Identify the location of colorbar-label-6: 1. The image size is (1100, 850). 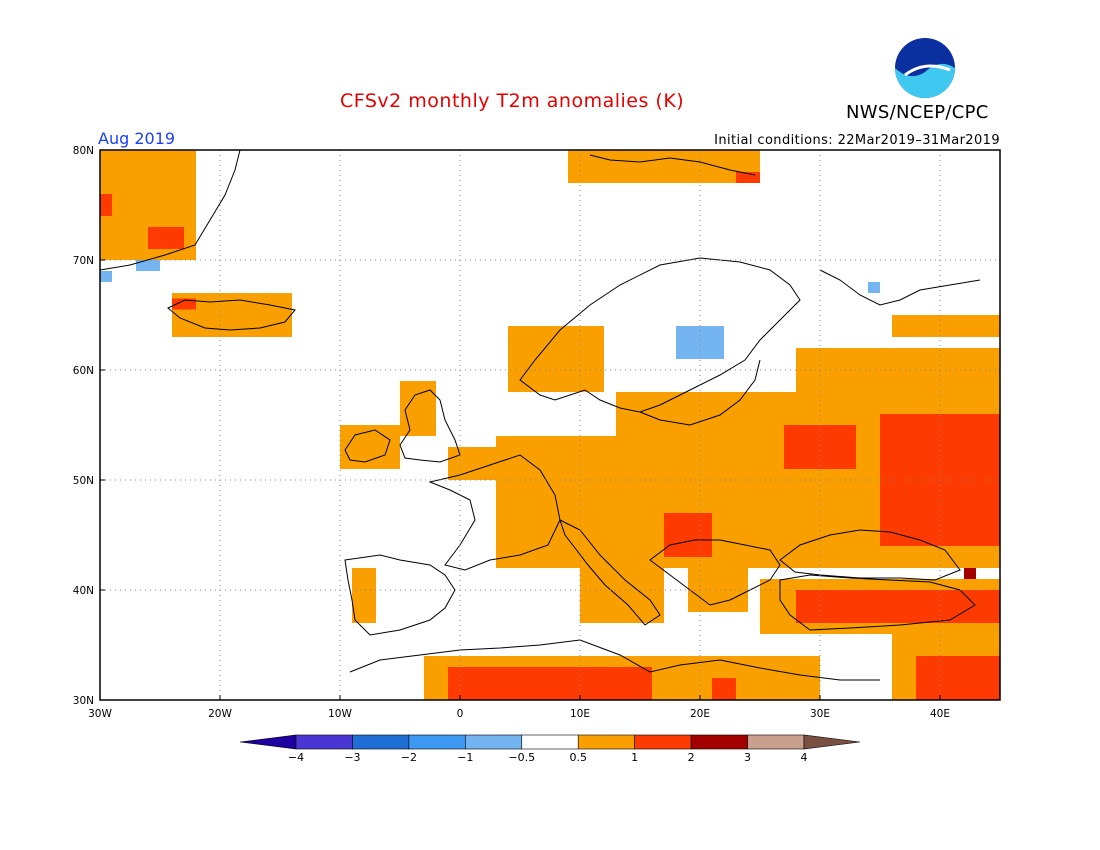
(634, 757).